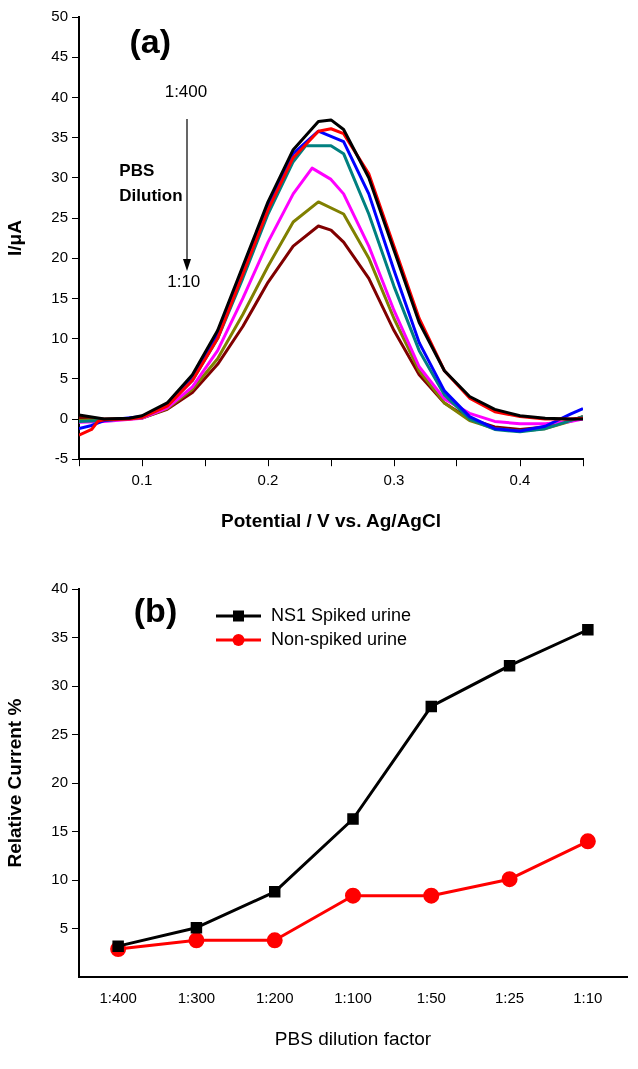 Image resolution: width=638 pixels, height=1069 pixels. What do you see at coordinates (186, 91) in the screenshot?
I see `annotation: 1:400` at bounding box center [186, 91].